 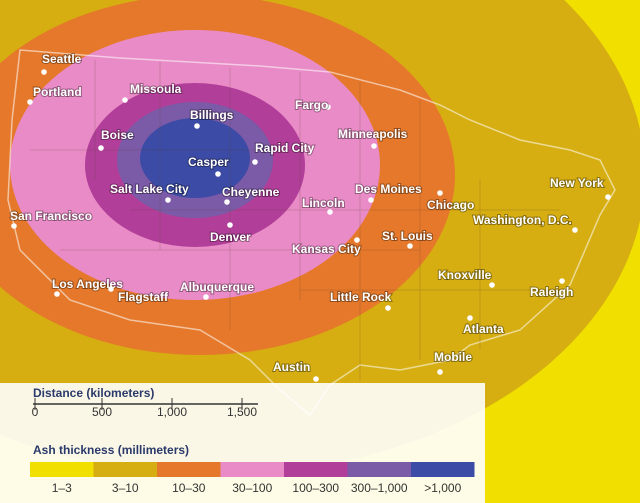 What do you see at coordinates (189, 488) in the screenshot?
I see `legend-label: 10–30` at bounding box center [189, 488].